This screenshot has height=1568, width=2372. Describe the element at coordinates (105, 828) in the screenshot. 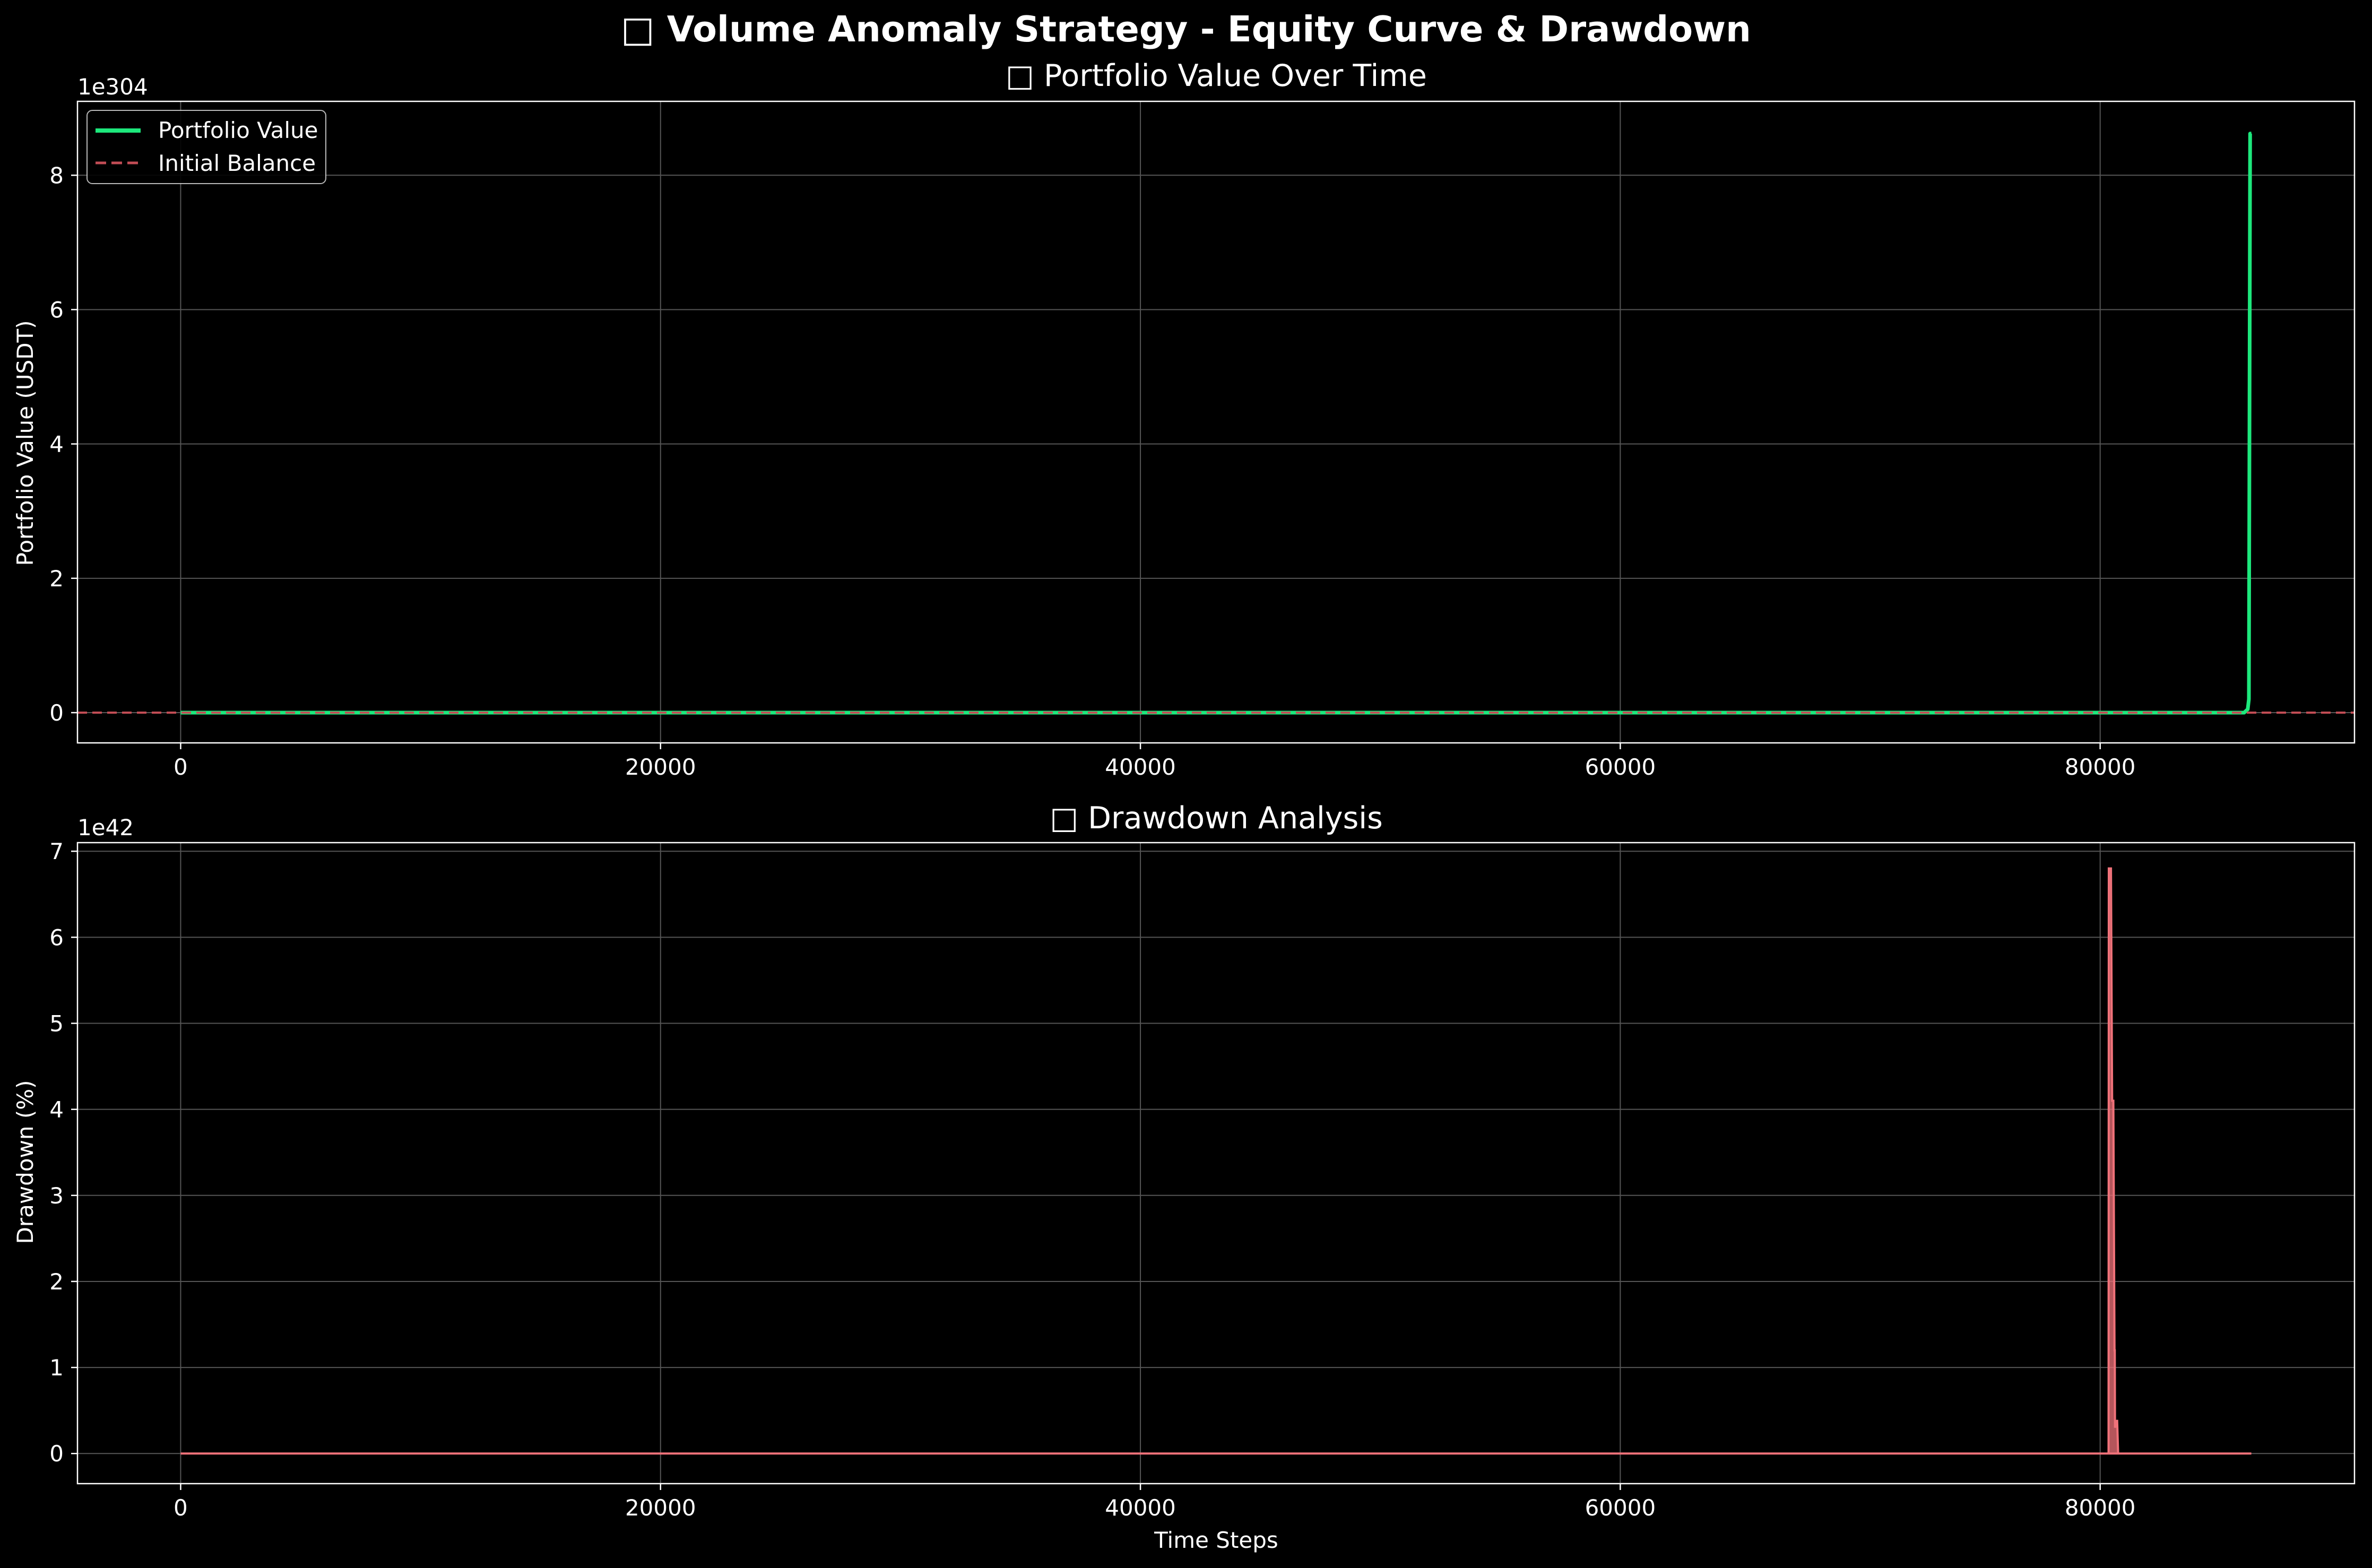

I see `drawdown-offset-label: 1e42` at that location.